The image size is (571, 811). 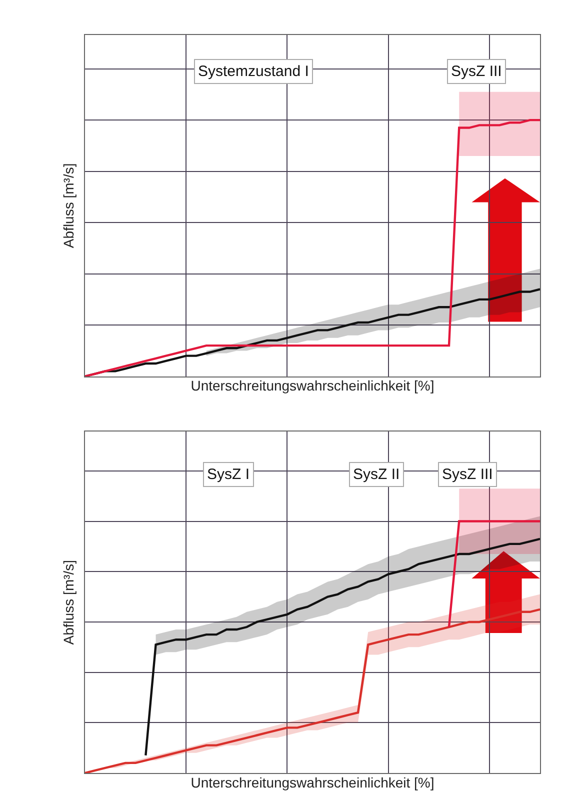 What do you see at coordinates (253, 71) in the screenshot?
I see `text: Systemzustand I` at bounding box center [253, 71].